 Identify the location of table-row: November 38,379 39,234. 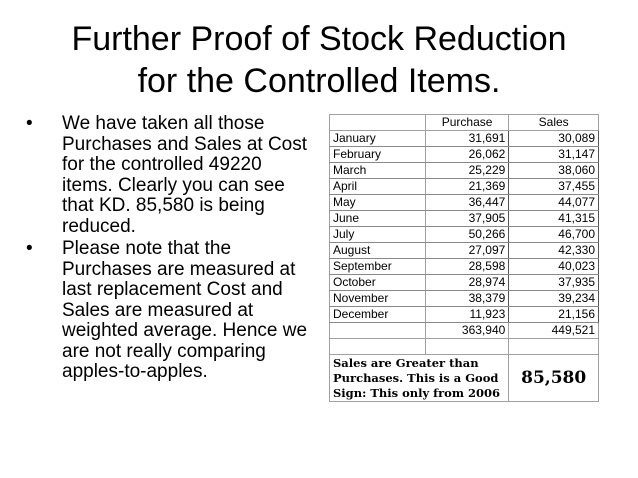
(464, 298).